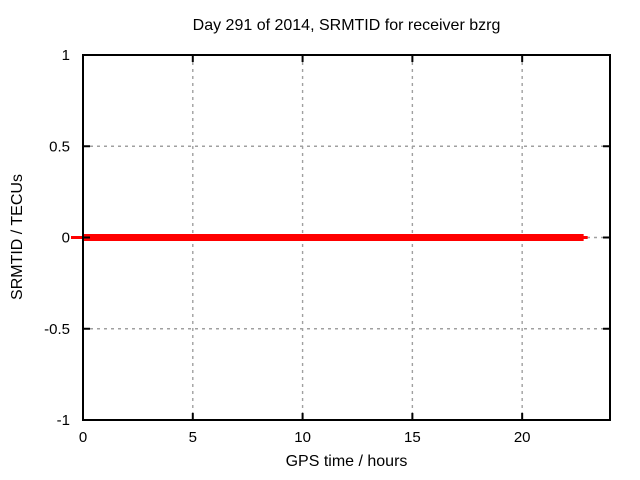 The width and height of the screenshot is (640, 480). What do you see at coordinates (17, 237) in the screenshot?
I see `y-axis-label: SRMTID / TECUs` at bounding box center [17, 237].